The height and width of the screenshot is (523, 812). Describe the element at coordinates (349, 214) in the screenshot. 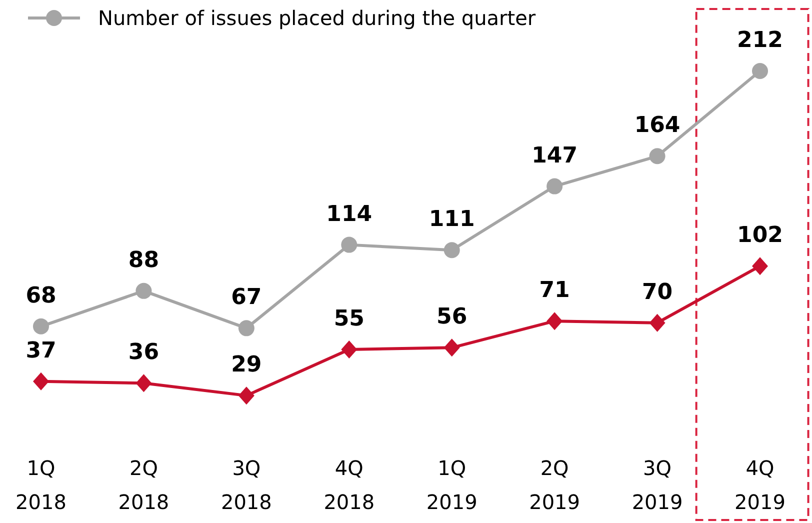

I see `data-label: 114` at that location.